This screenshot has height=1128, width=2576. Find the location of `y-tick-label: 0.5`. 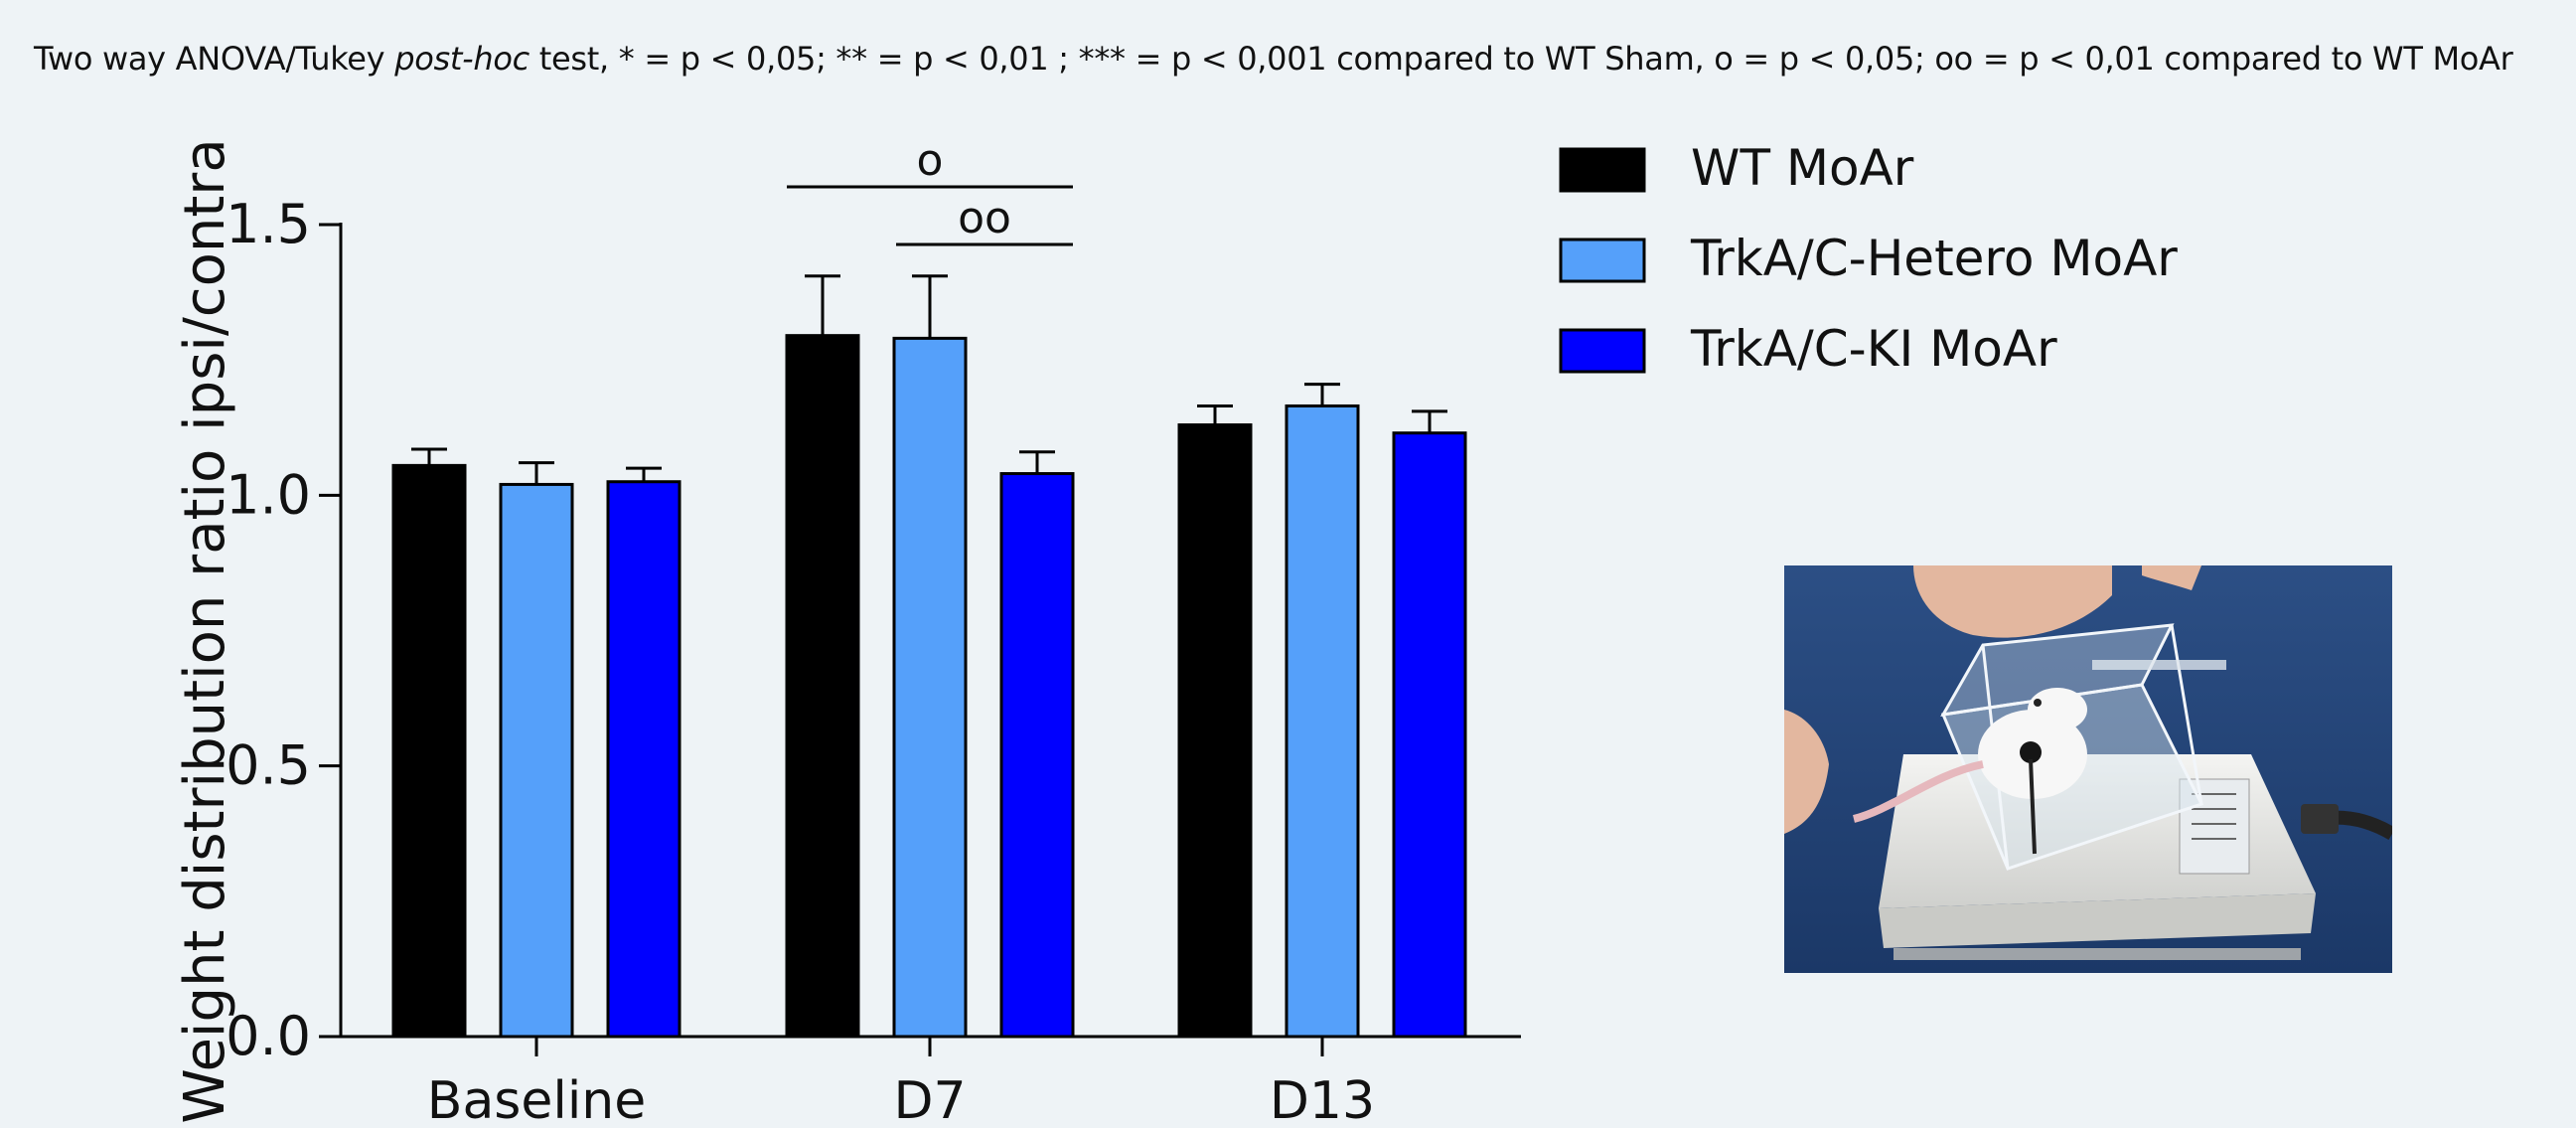

y-tick-label: 0.5 is located at coordinates (268, 765).